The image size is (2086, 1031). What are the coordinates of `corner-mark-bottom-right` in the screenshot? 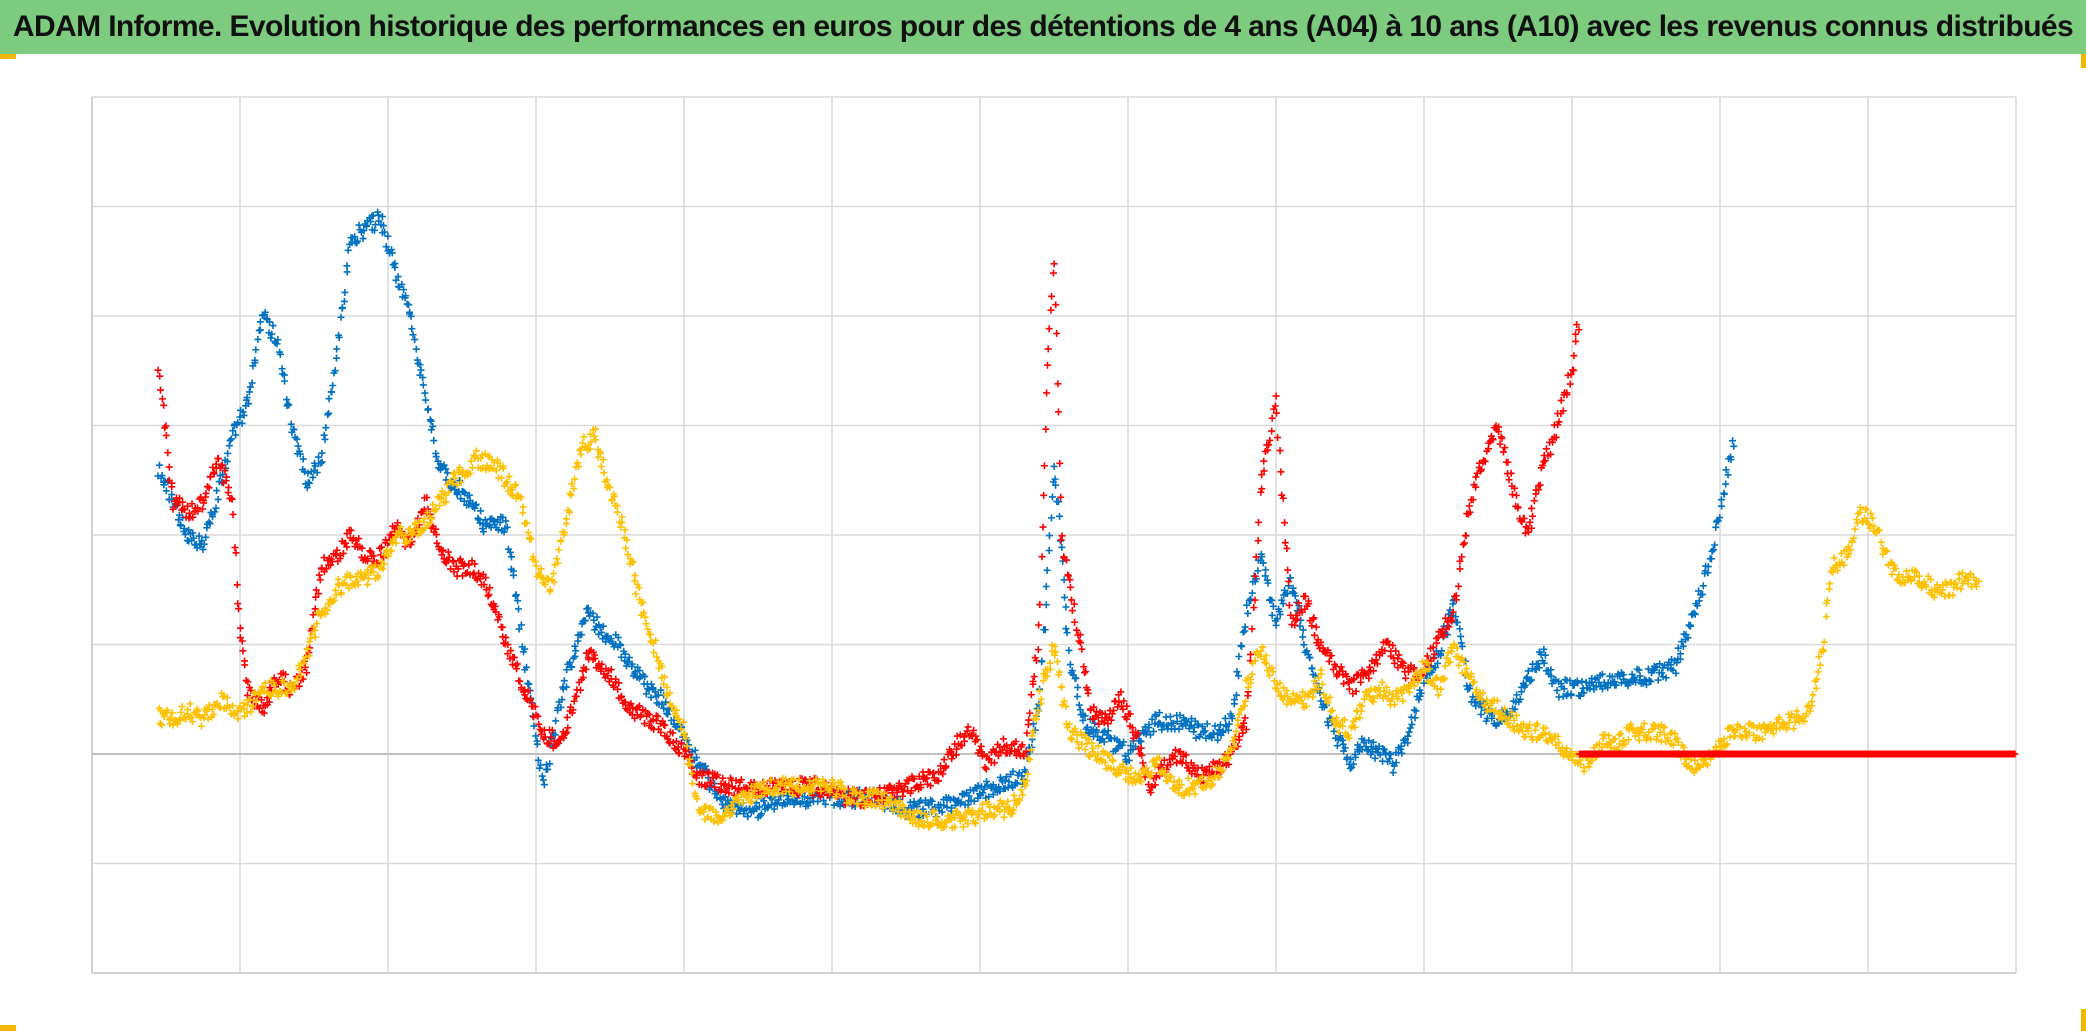 It's located at (2083, 1020).